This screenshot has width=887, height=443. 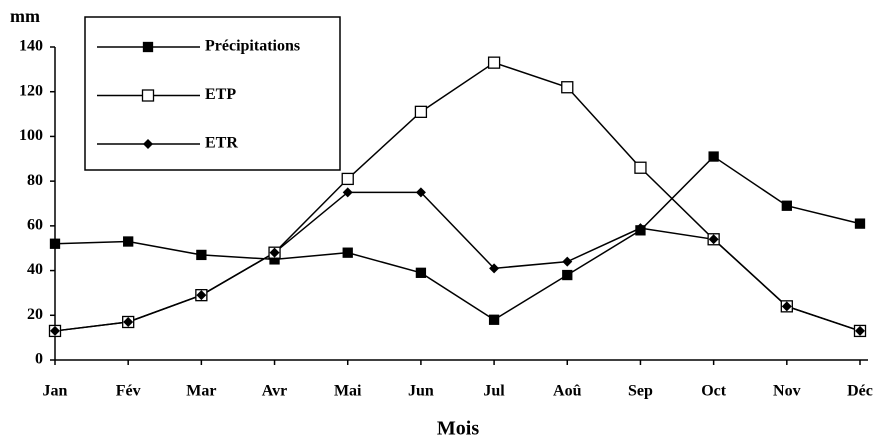 I want to click on y-tick-label: 120, so click(x=31, y=90).